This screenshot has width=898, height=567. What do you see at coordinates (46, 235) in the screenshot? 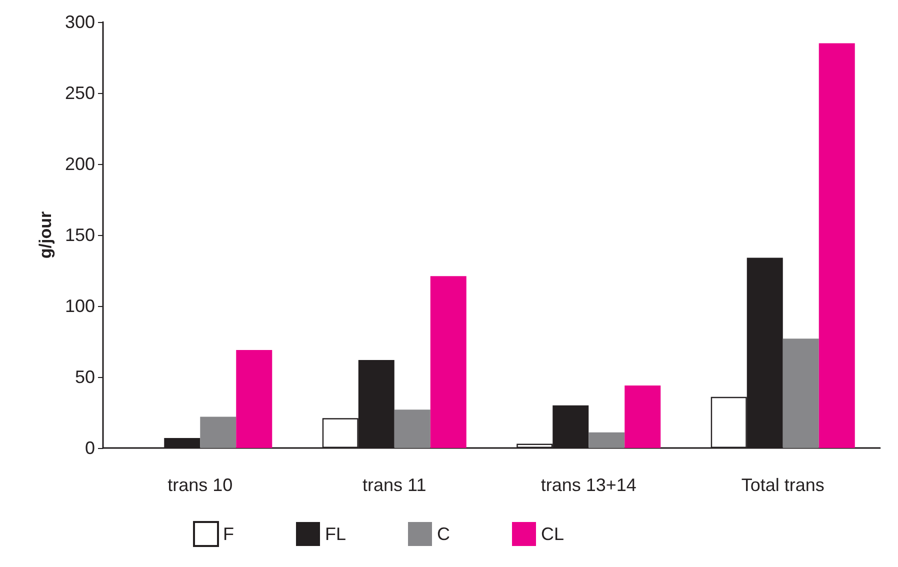
I see `y-axis-title: g/jour` at bounding box center [46, 235].